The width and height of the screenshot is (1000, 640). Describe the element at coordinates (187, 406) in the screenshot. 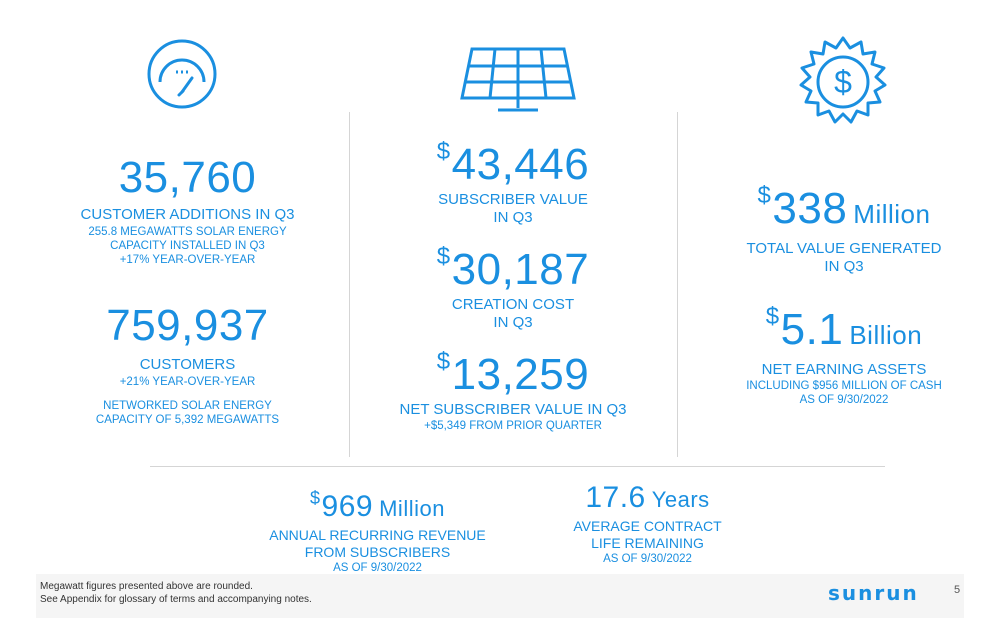

I see `networked-capacity-line1: NETWORKED SOLAR ENERGY` at that location.